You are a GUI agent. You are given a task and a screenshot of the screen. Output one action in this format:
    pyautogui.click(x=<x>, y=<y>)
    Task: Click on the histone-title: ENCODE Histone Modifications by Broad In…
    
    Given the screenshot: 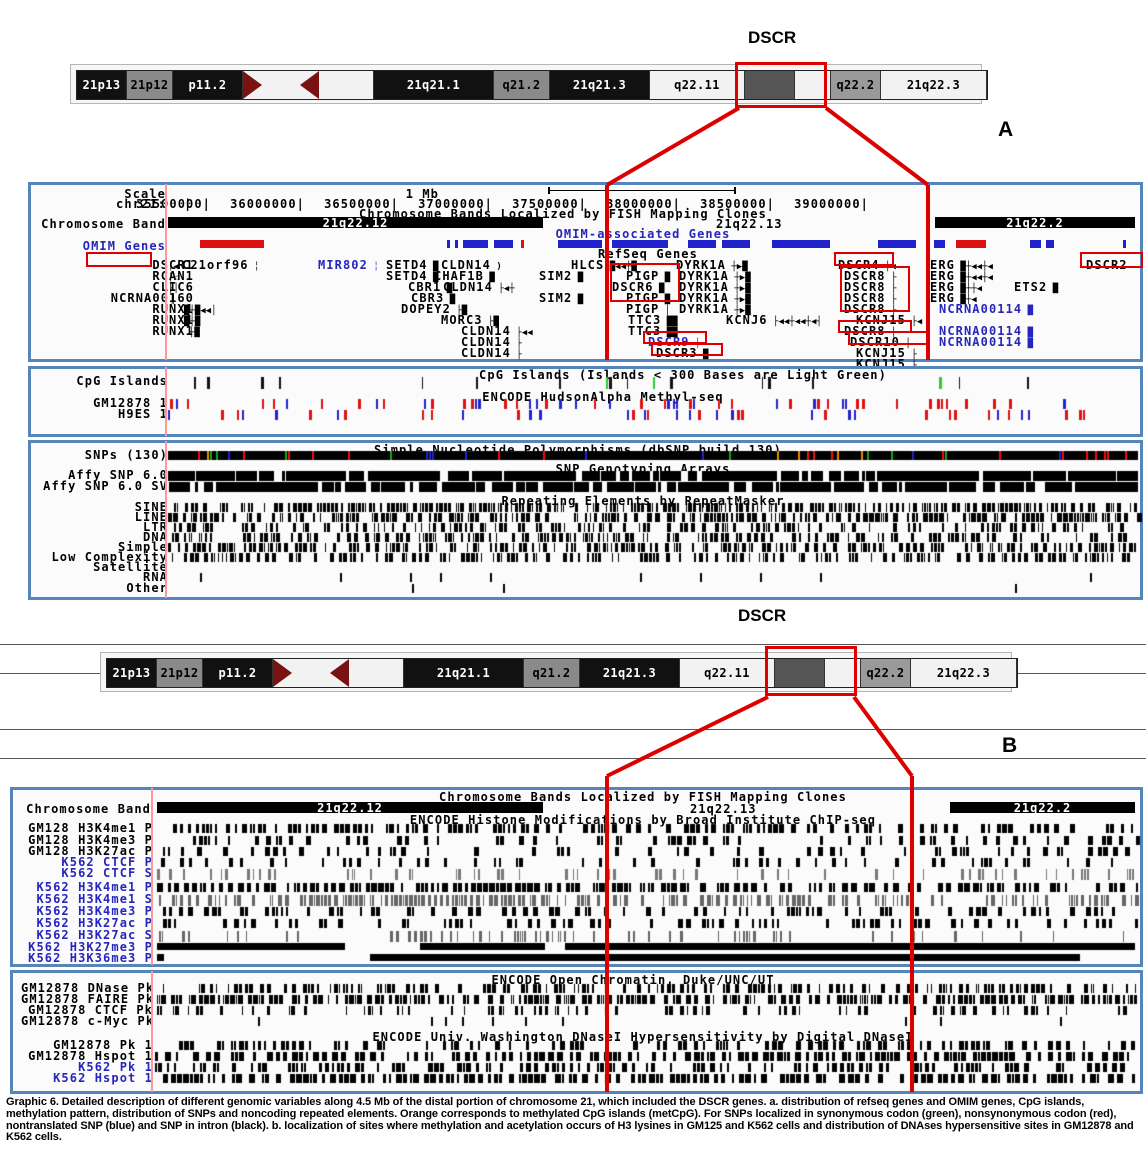 What is the action you would take?
    pyautogui.click(x=643, y=820)
    